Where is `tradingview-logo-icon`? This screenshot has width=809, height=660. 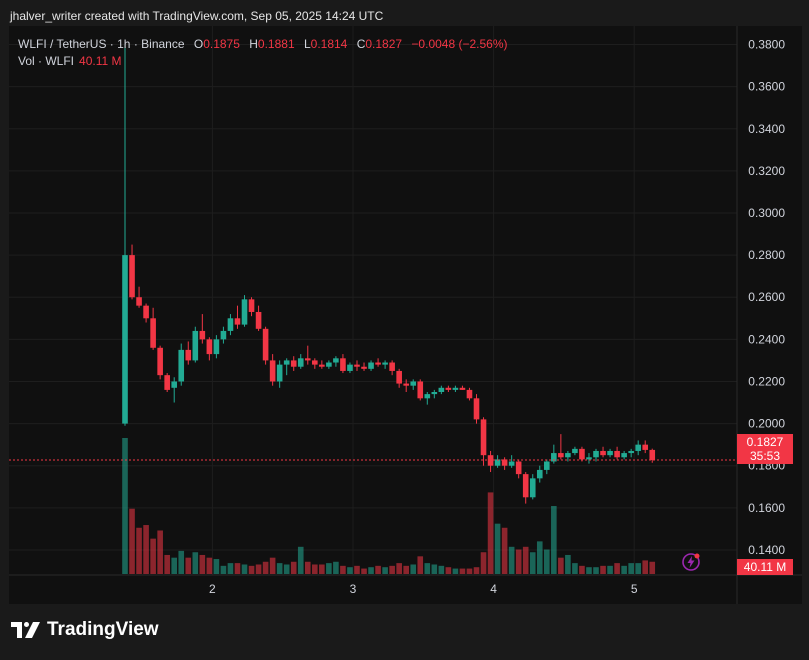 tradingview-logo-icon is located at coordinates (25, 630).